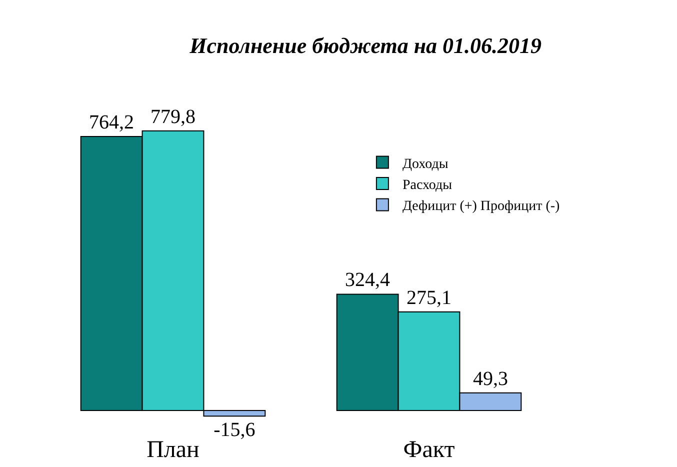 The image size is (677, 467). What do you see at coordinates (429, 297) in the screenshot?
I see `data-label: 275,1` at bounding box center [429, 297].